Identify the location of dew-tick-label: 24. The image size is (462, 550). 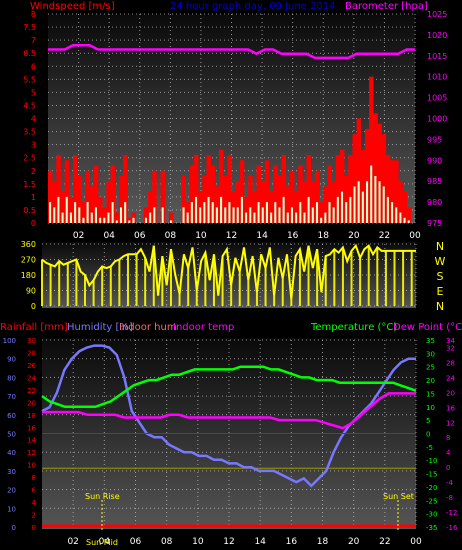
(450, 378).